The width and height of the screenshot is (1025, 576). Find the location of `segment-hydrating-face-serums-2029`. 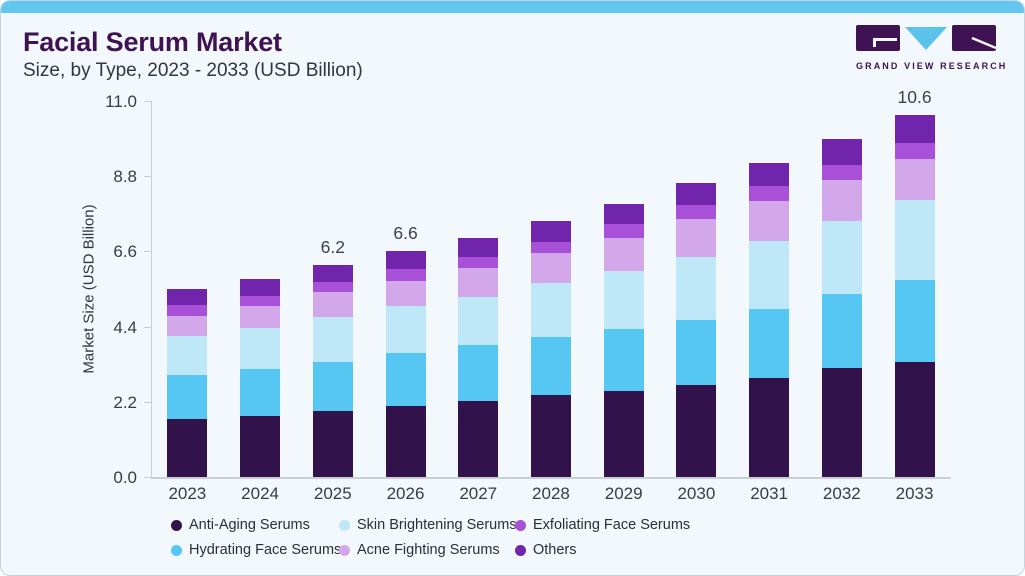

segment-hydrating-face-serums-2029 is located at coordinates (623, 360).